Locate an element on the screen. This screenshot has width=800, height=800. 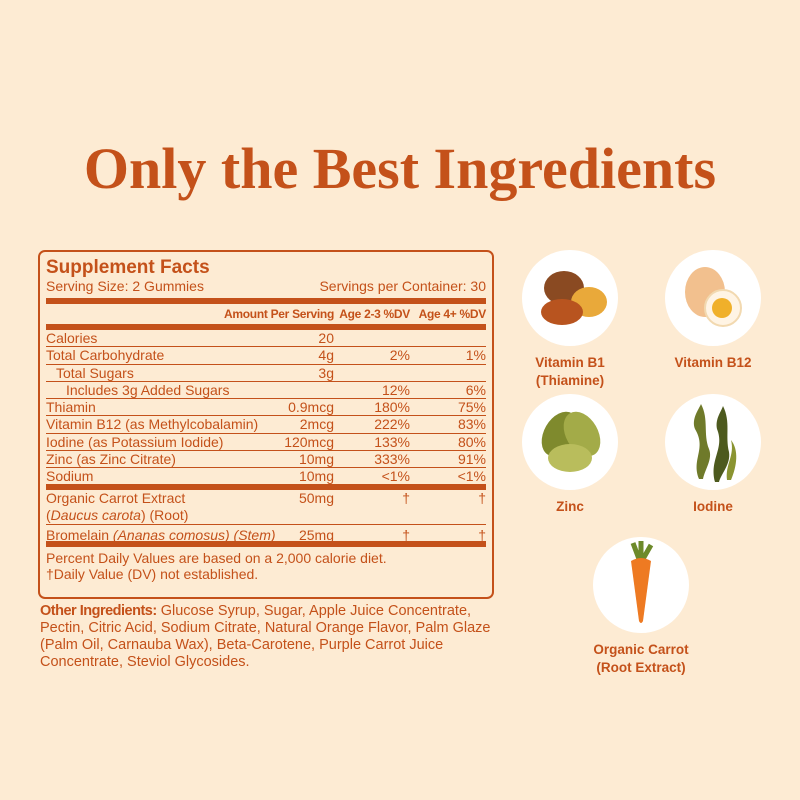
row-name: Iodine (as Potassium Iodide) is located at coordinates (135, 441).